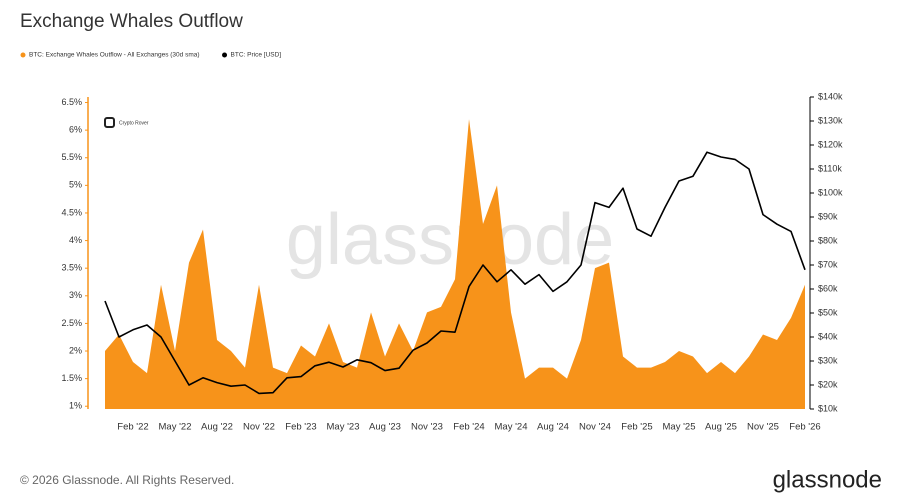  I want to click on y2-tick-label: $130k, so click(830, 120).